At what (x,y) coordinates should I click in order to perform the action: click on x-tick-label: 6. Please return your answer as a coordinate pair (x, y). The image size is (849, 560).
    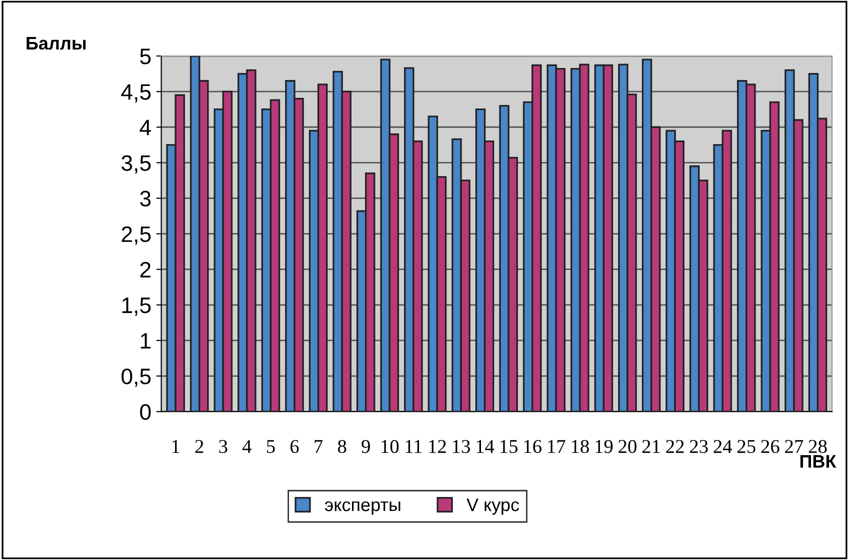
    Looking at the image, I should click on (294, 447).